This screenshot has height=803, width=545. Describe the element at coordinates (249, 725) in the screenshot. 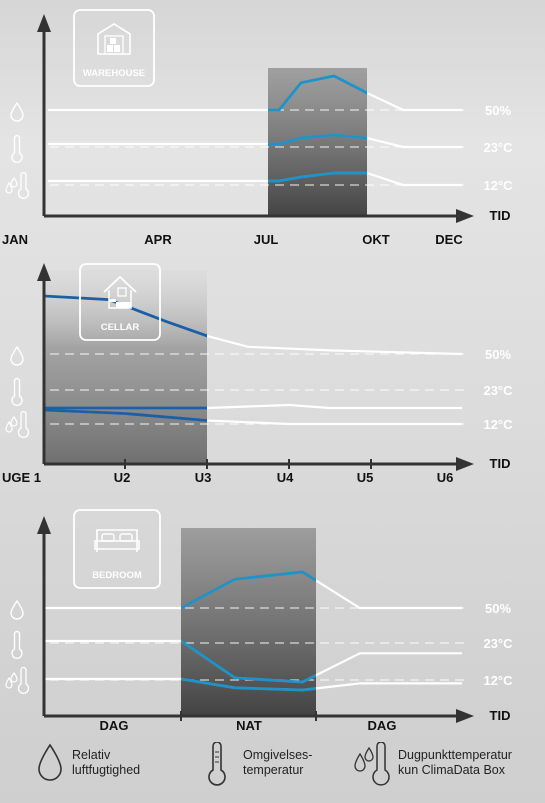

I see `x-tick-label: NAT` at that location.